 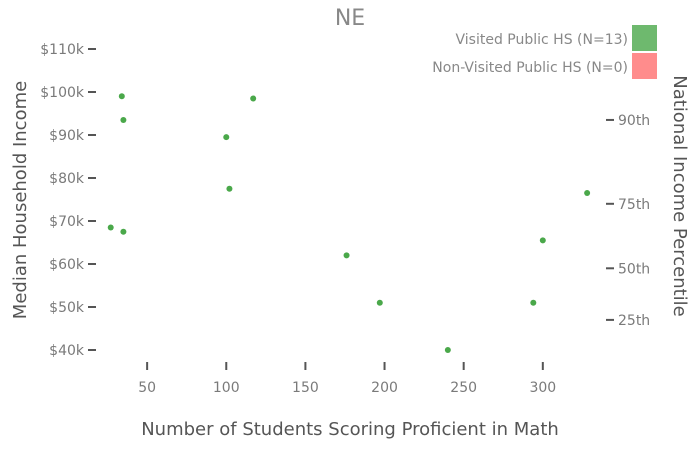 What do you see at coordinates (67, 265) in the screenshot?
I see `y-tick-label: $60k` at bounding box center [67, 265].